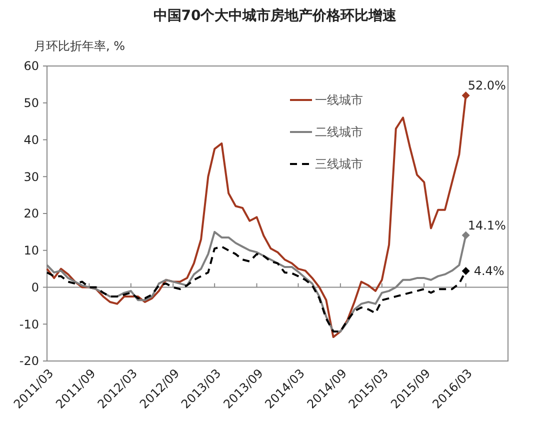  What do you see at coordinates (31, 177) in the screenshot?
I see `y-tick-label: 30` at bounding box center [31, 177].